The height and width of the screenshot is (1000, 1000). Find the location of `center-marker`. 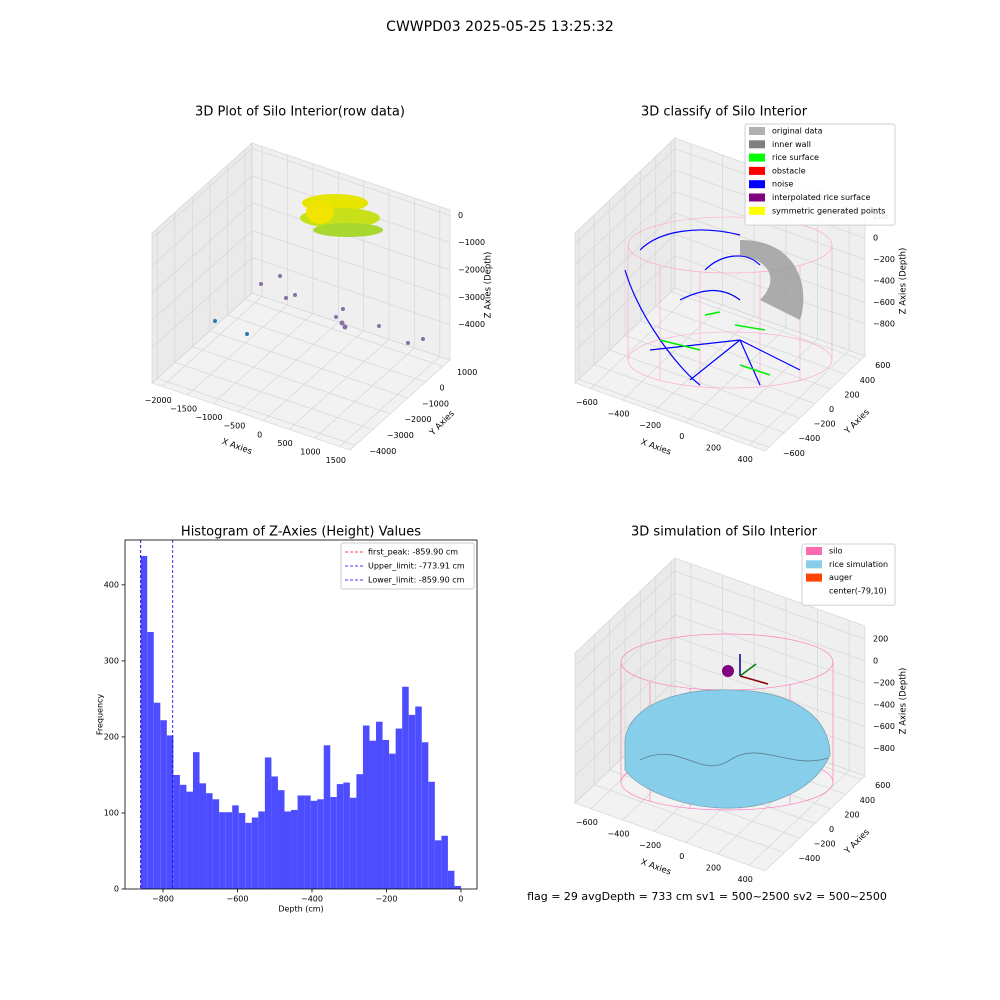

center-marker is located at coordinates (728, 671).